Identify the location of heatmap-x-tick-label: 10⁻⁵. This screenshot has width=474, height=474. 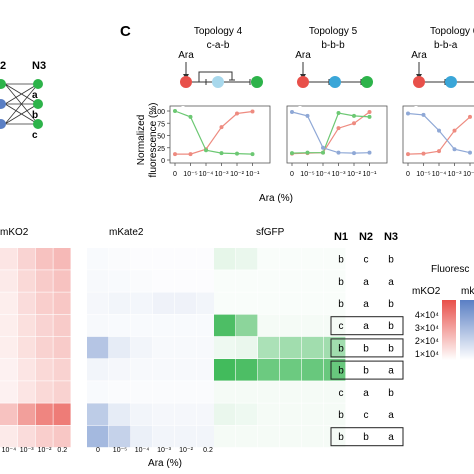
(120, 450).